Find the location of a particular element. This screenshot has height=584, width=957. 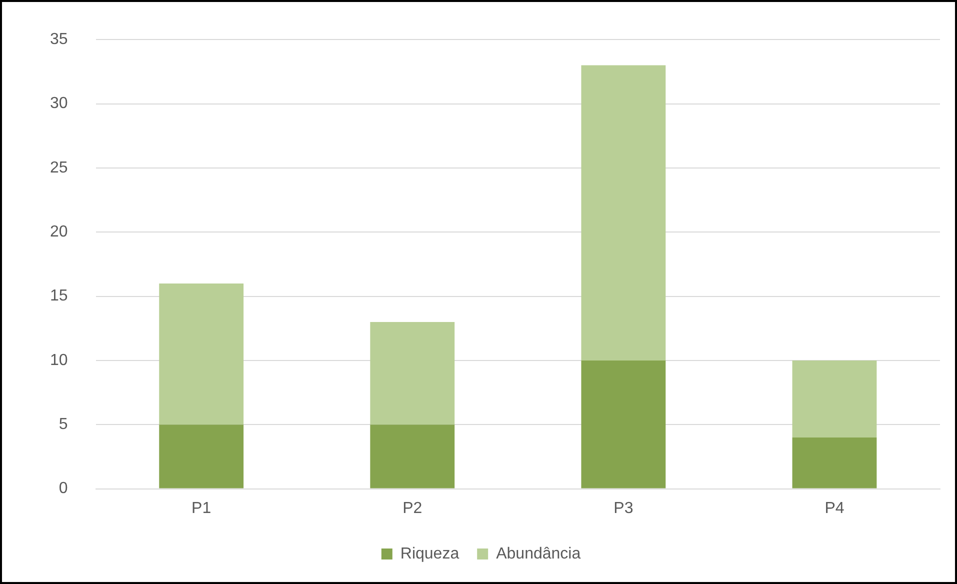

legend-label: Abundância is located at coordinates (538, 553).